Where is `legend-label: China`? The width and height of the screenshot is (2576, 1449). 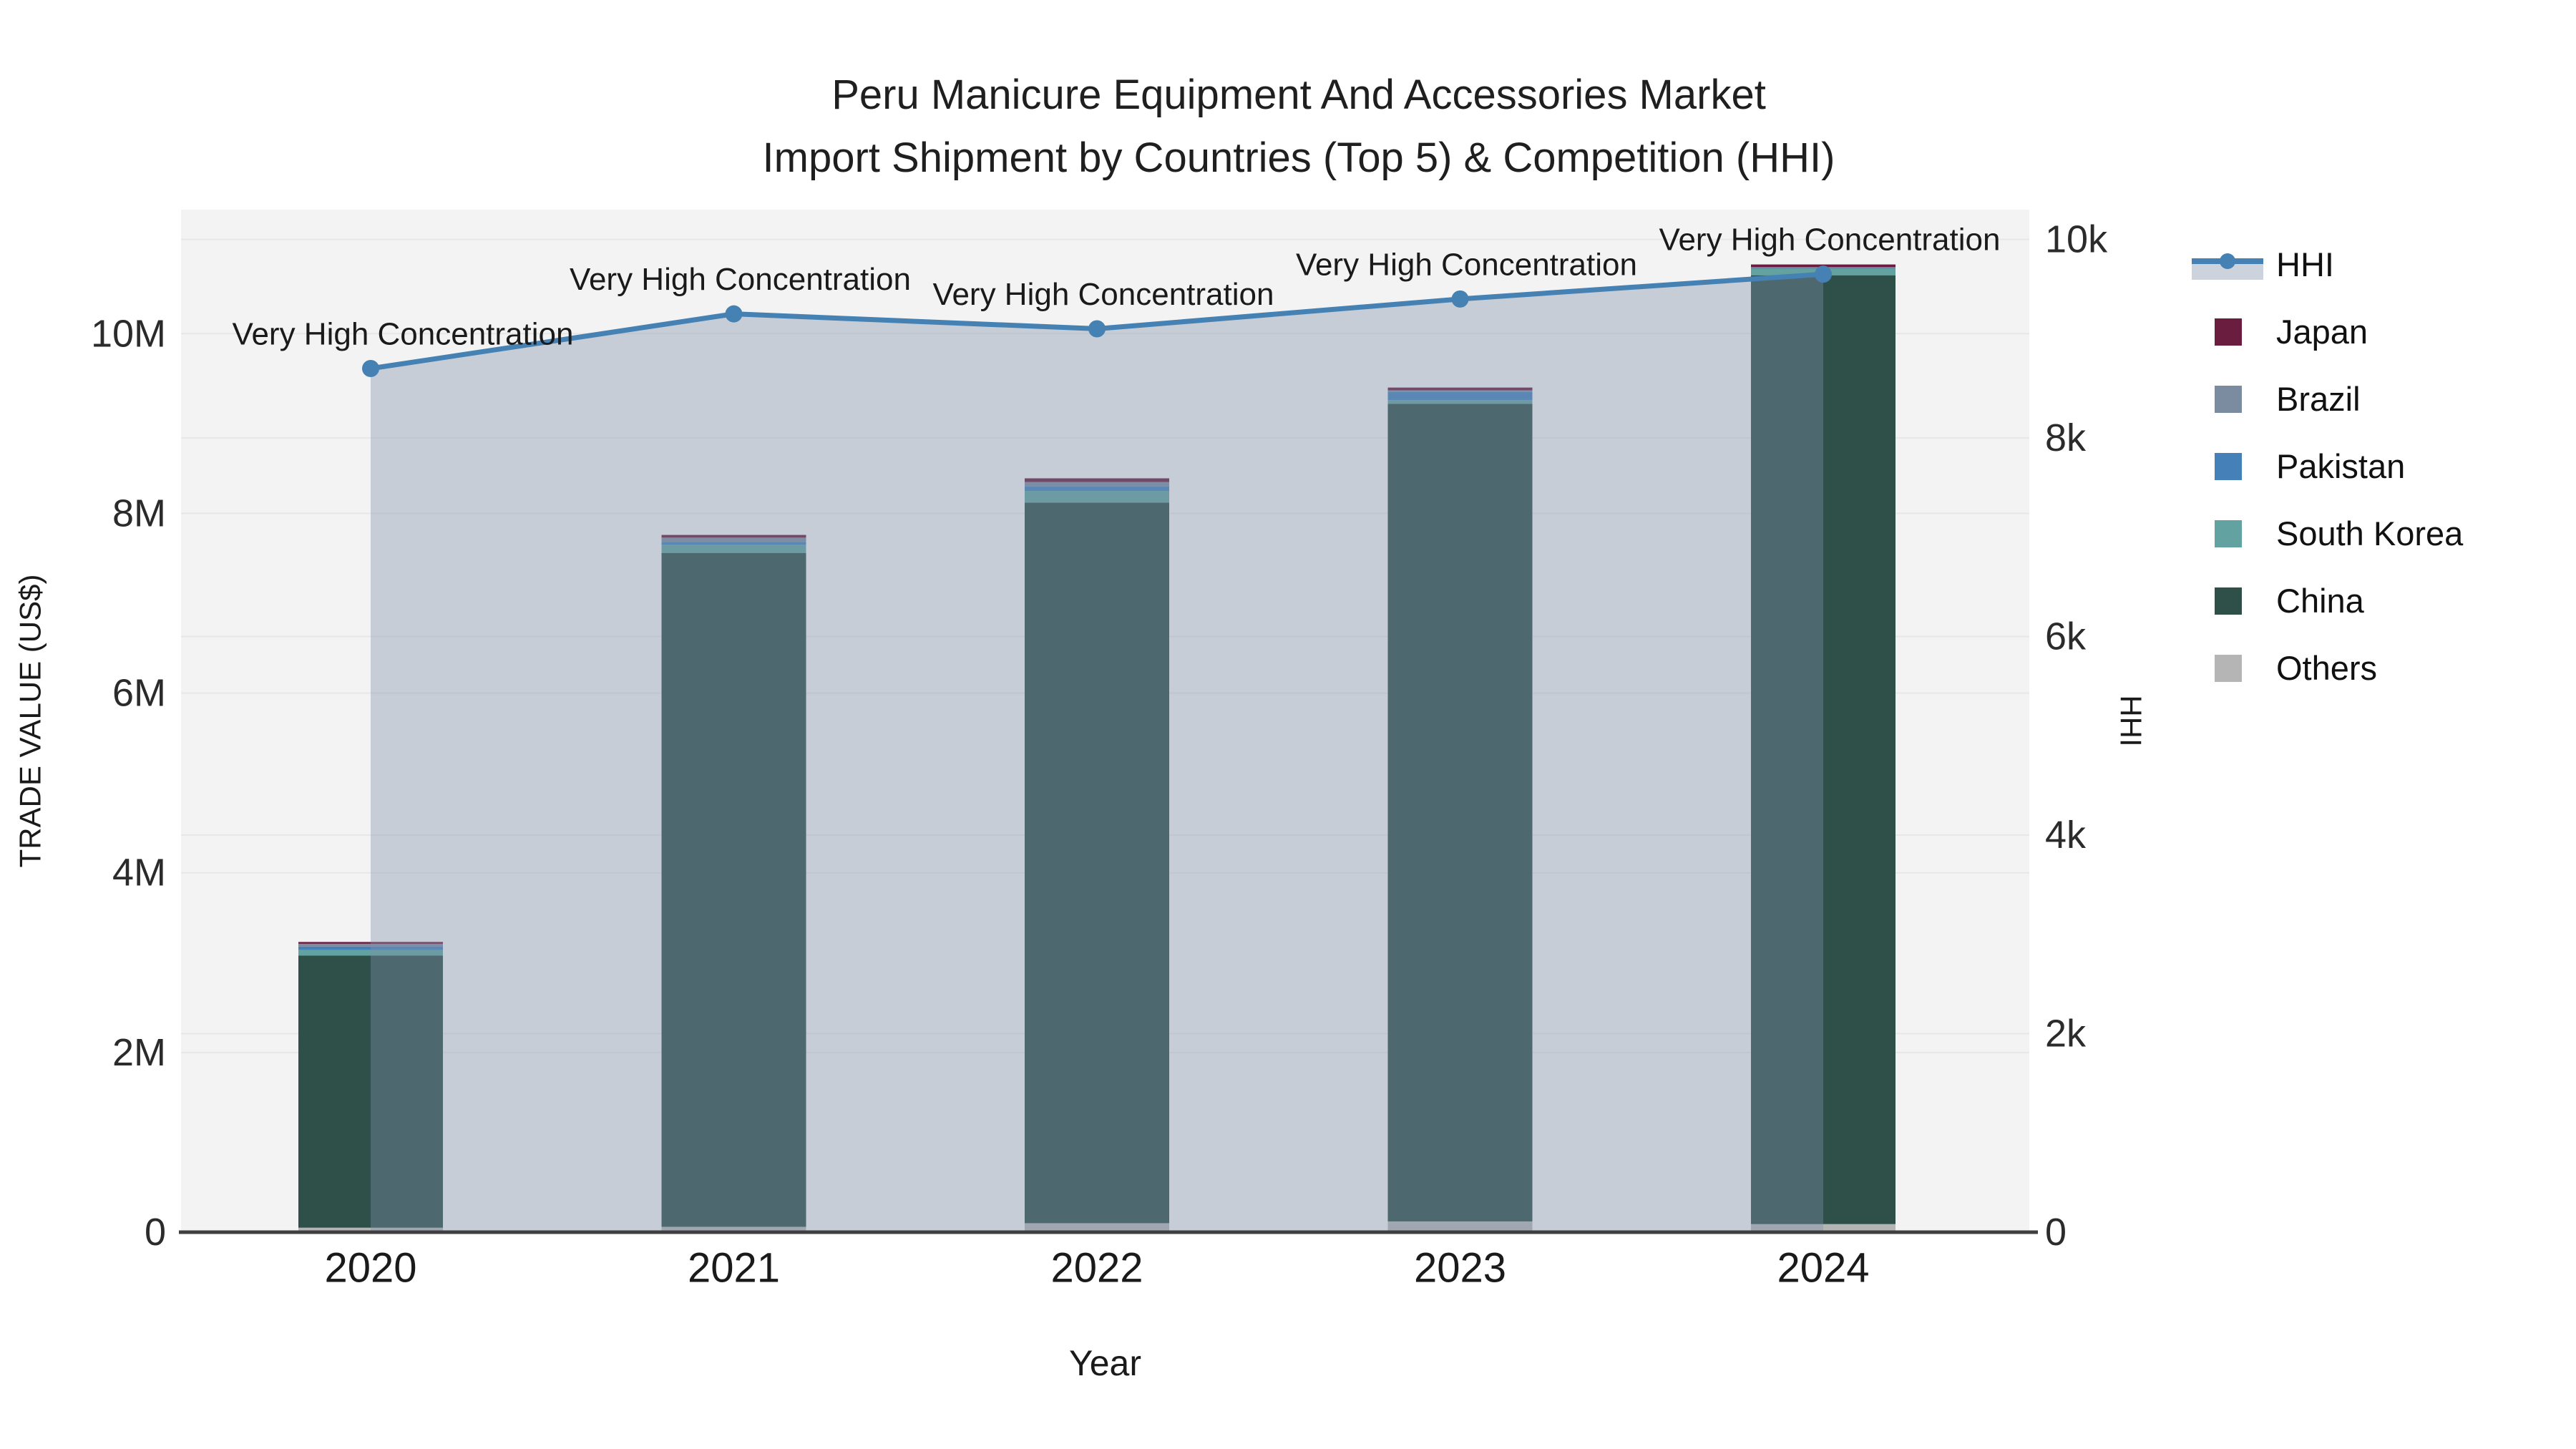 legend-label: China is located at coordinates (2320, 600).